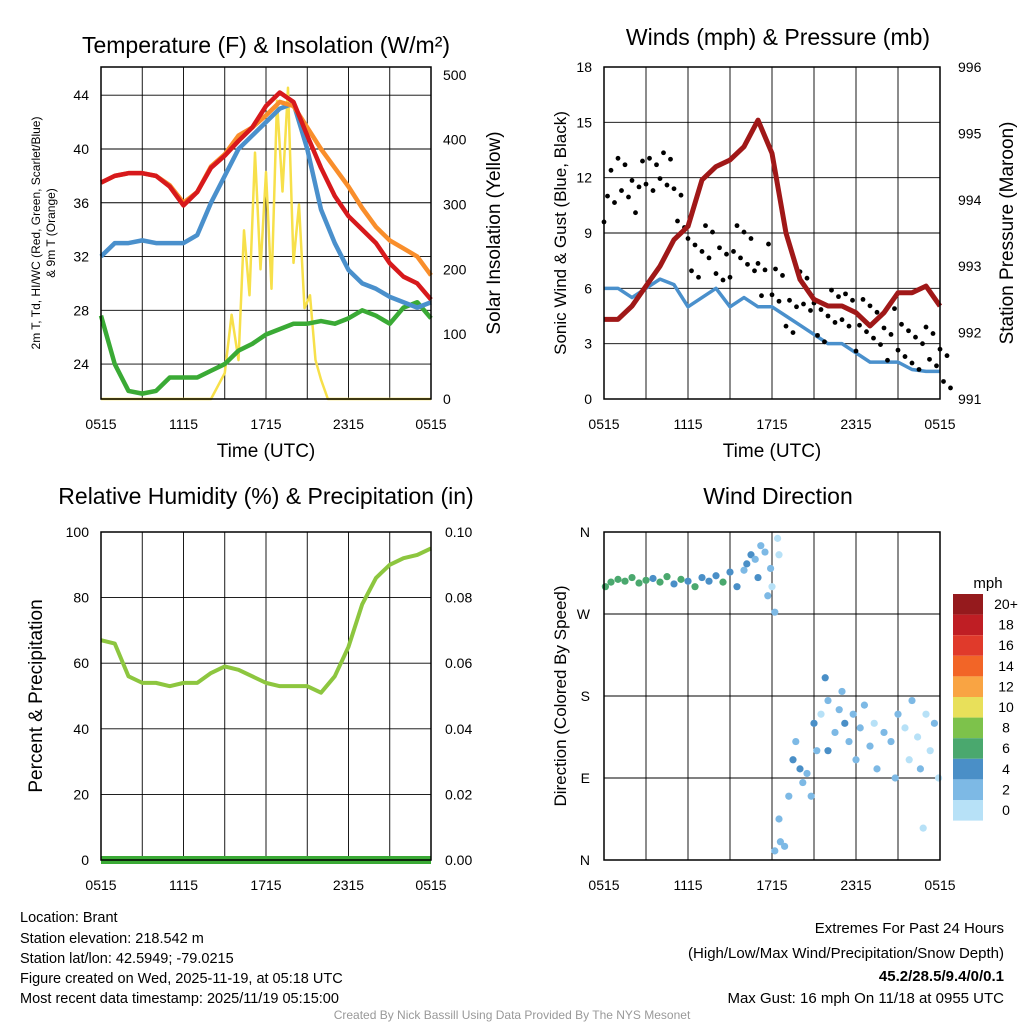 The height and width of the screenshot is (1024, 1024). Describe the element at coordinates (81, 310) in the screenshot. I see `y-tick-label: 28` at that location.